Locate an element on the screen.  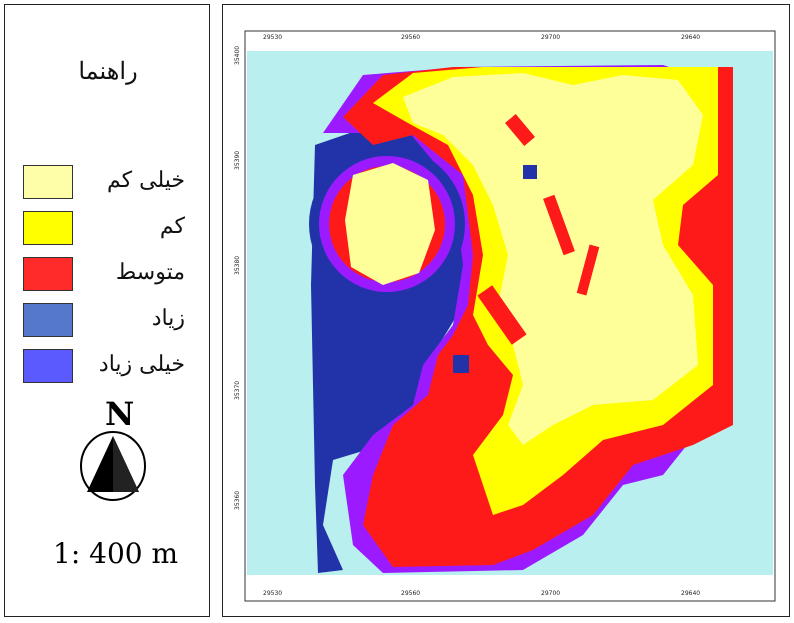
top-tick-1: 29530 is located at coordinates (272, 37).